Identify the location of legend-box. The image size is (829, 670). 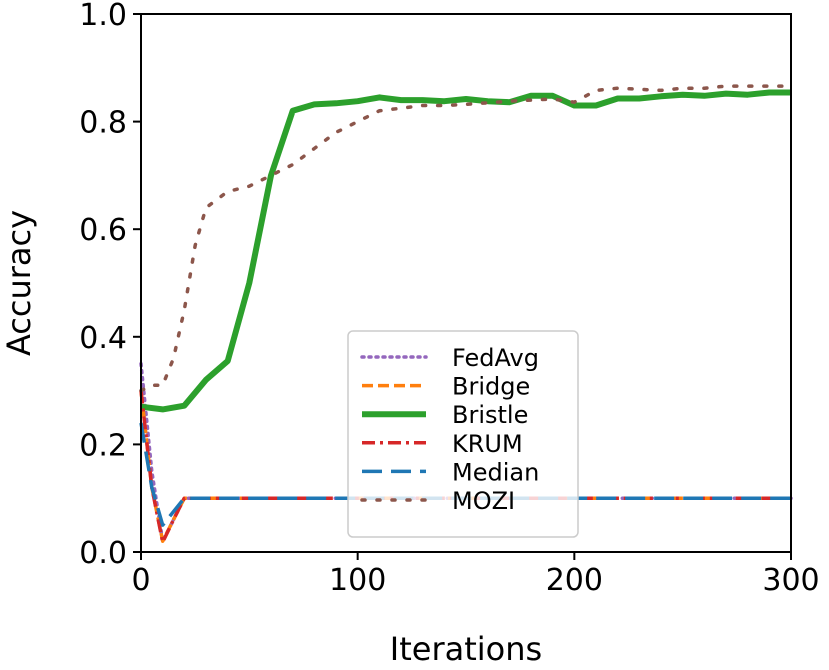
(463, 434).